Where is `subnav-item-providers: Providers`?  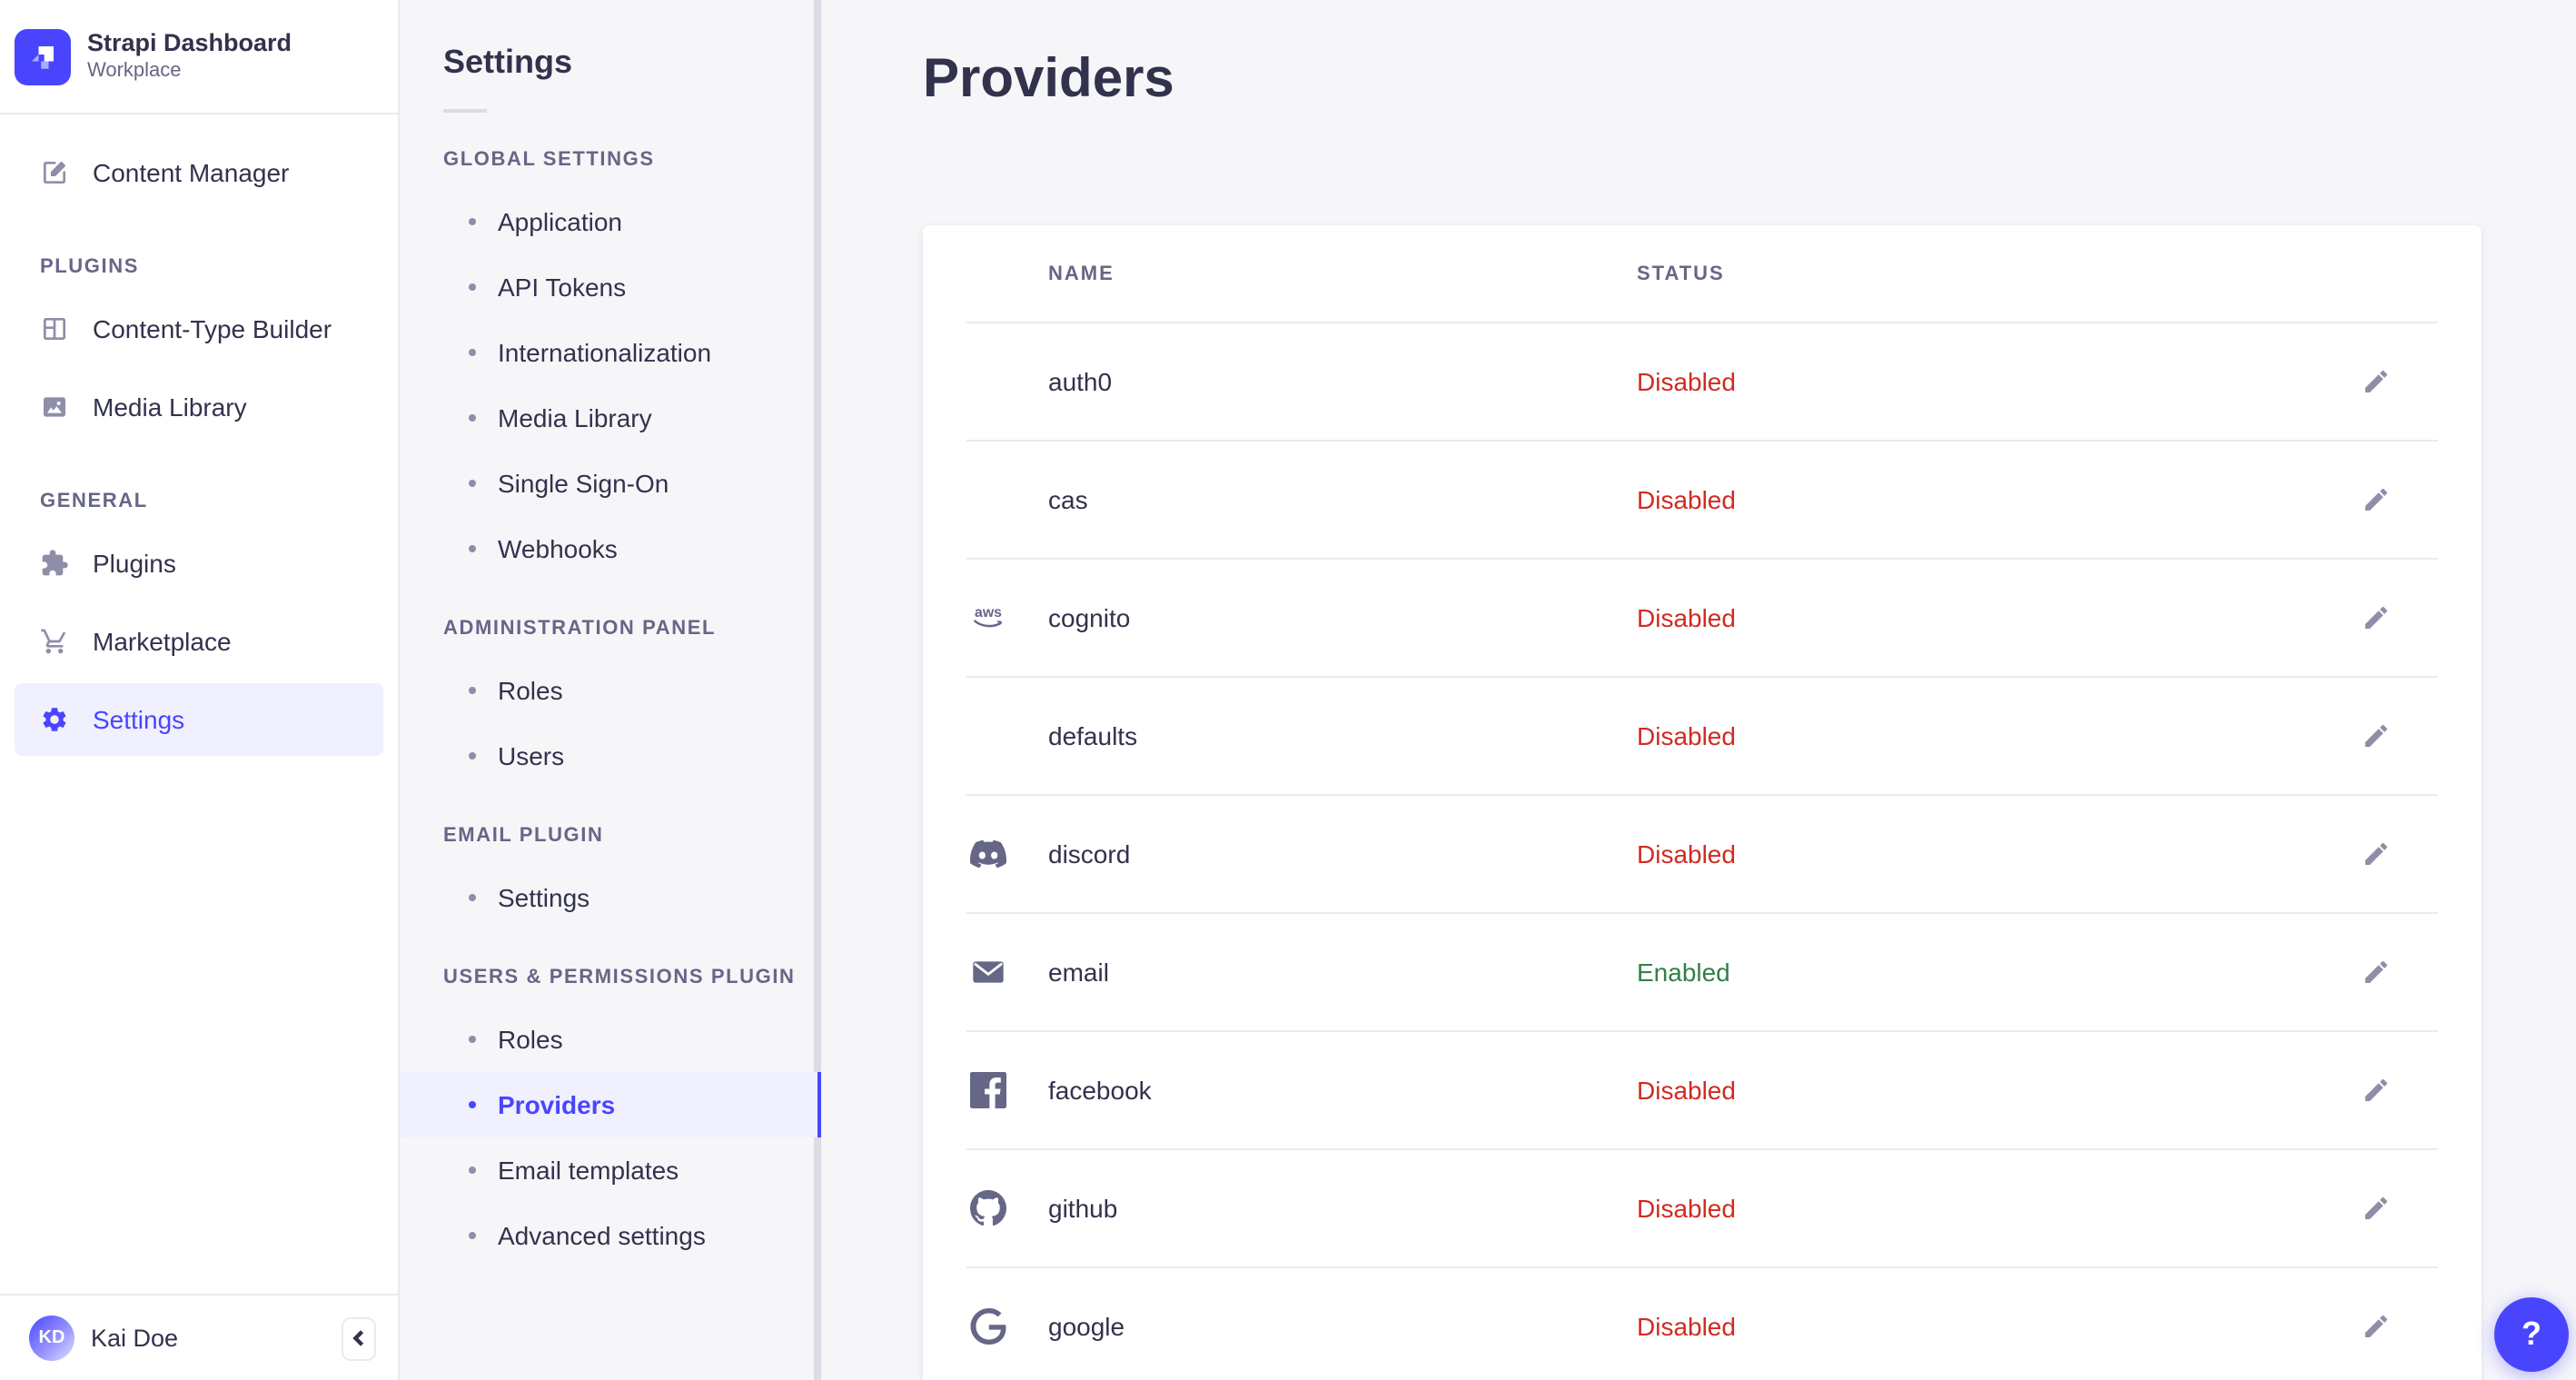
subnav-item-providers: Providers is located at coordinates (610, 1104).